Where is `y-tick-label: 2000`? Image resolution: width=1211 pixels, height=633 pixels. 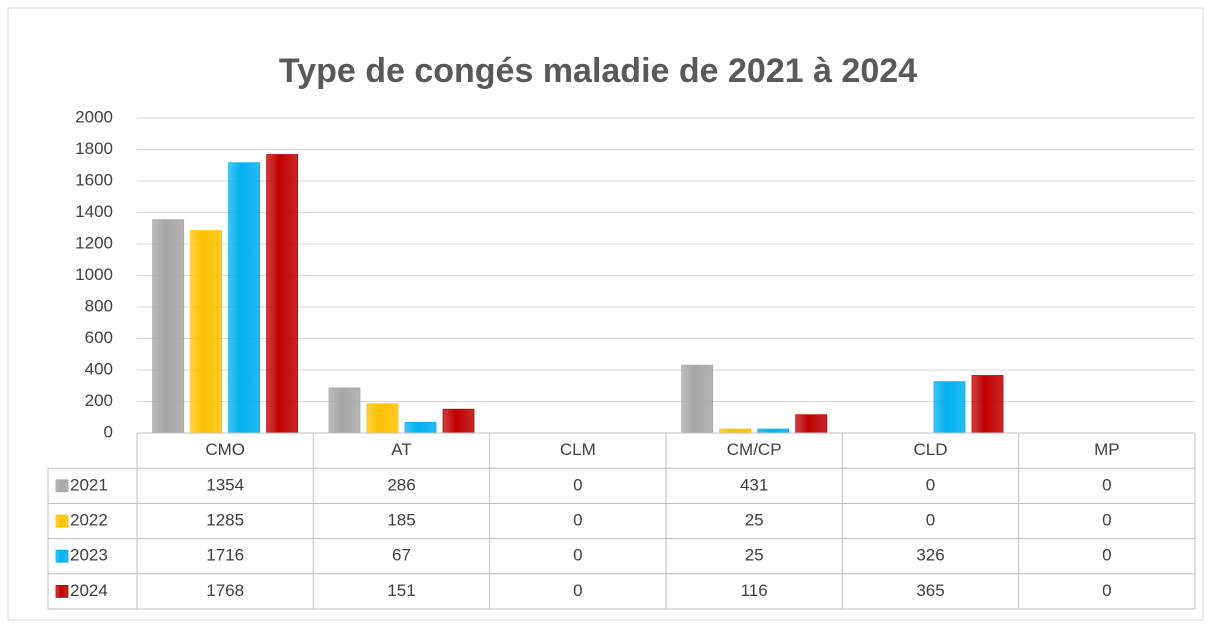
y-tick-label: 2000 is located at coordinates (94, 116).